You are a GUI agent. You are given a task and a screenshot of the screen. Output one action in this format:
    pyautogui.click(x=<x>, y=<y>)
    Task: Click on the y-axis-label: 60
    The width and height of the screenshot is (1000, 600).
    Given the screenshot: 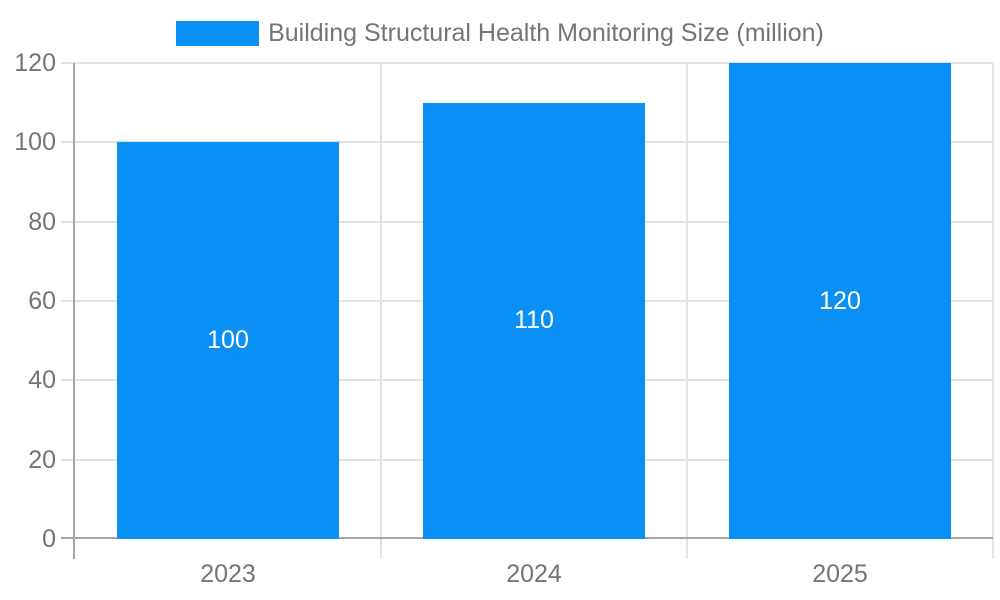 What is the action you would take?
    pyautogui.click(x=42, y=301)
    